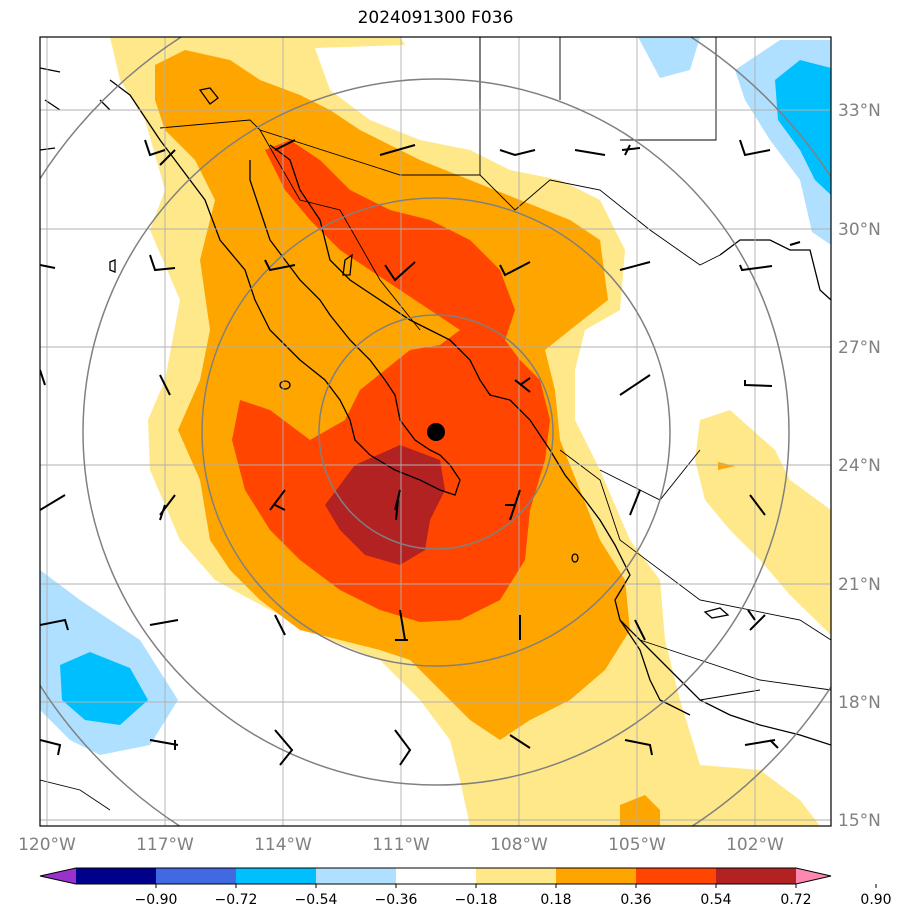 The image size is (901, 924). Describe the element at coordinates (859, 585) in the screenshot. I see `lat-label: 21°N` at that location.